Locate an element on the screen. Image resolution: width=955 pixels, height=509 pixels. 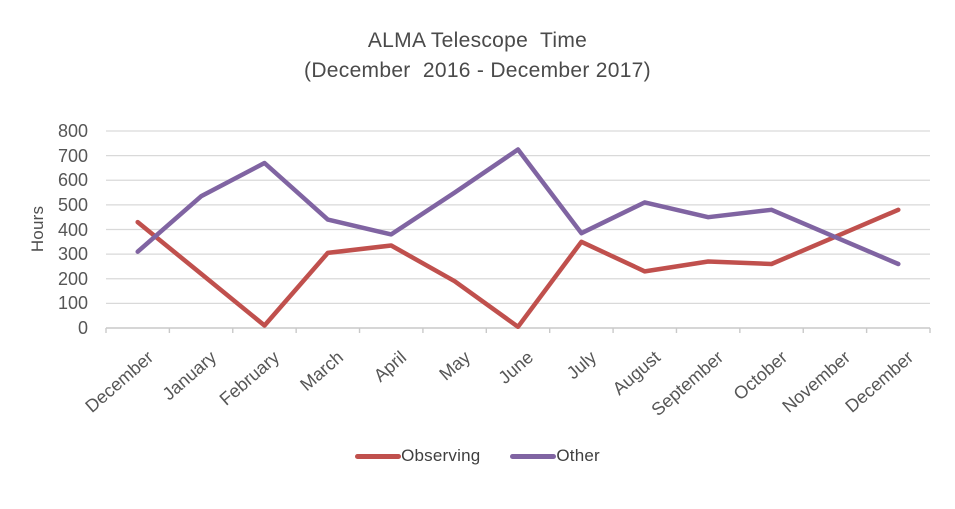
legend-item-observing: Observing is located at coordinates (417, 456).